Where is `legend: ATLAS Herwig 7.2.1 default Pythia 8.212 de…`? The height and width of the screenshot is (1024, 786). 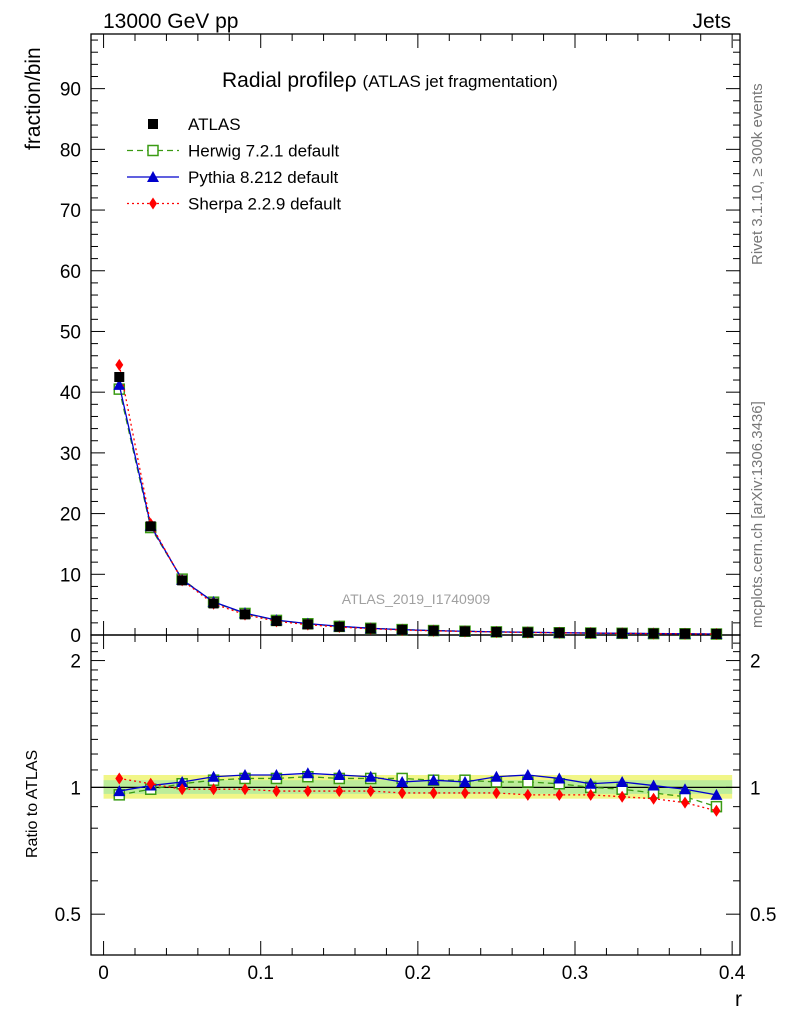
legend: ATLAS Herwig 7.2.1 default Pythia 8.212 de… is located at coordinates (234, 164).